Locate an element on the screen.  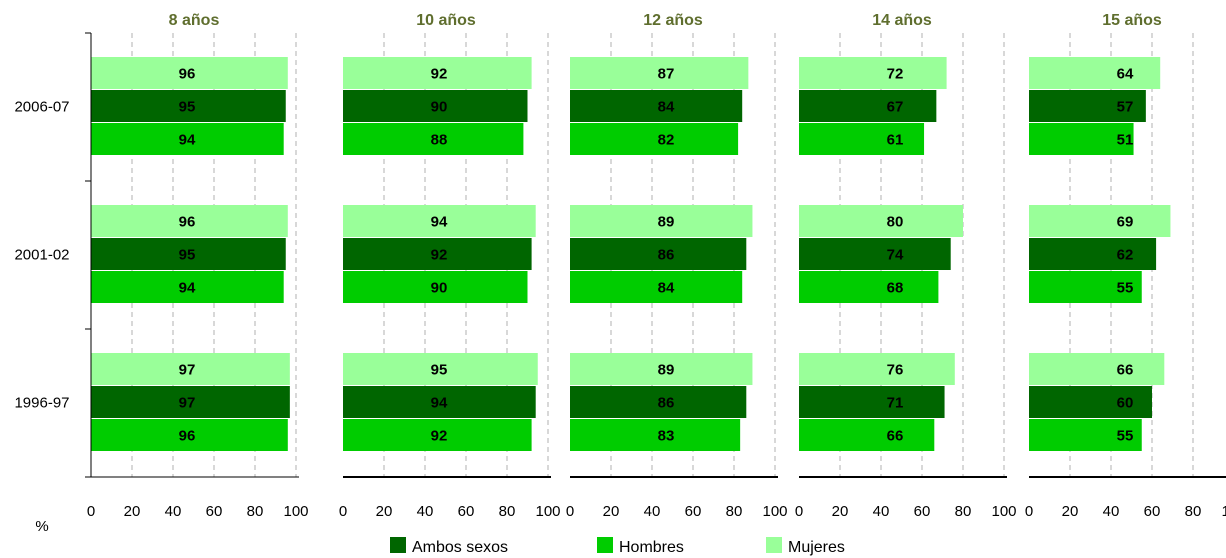
bar-label: 64 is located at coordinates (1125, 74).